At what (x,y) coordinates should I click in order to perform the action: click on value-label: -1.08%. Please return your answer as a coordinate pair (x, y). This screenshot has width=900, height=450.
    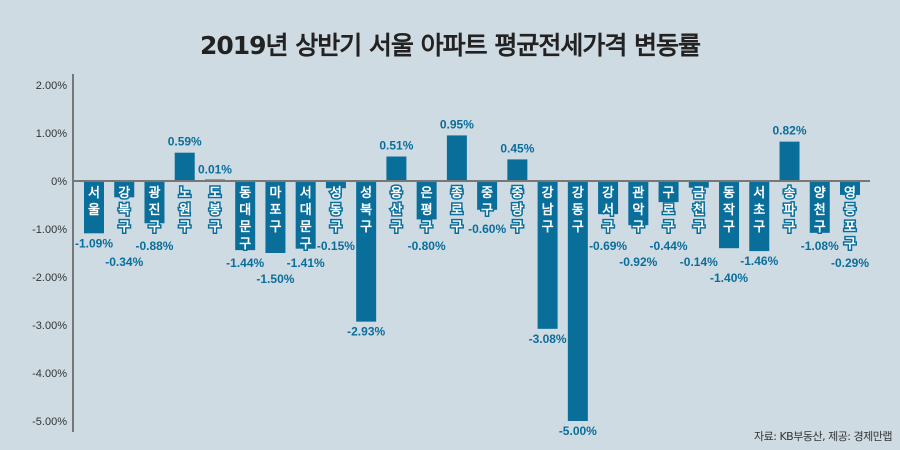
    Looking at the image, I should click on (820, 246).